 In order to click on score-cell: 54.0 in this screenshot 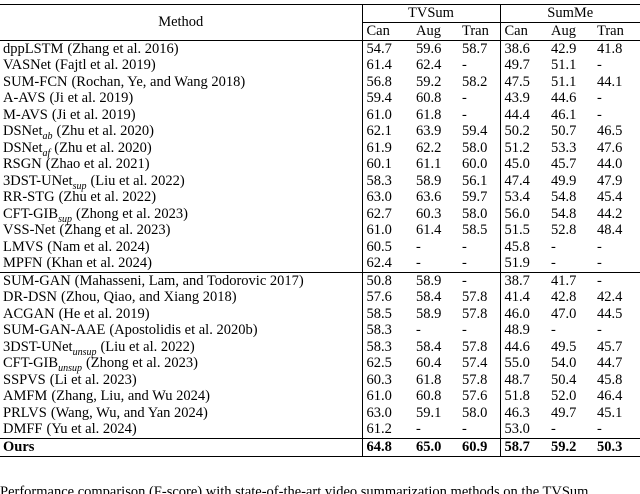, I will do `click(564, 363)`.